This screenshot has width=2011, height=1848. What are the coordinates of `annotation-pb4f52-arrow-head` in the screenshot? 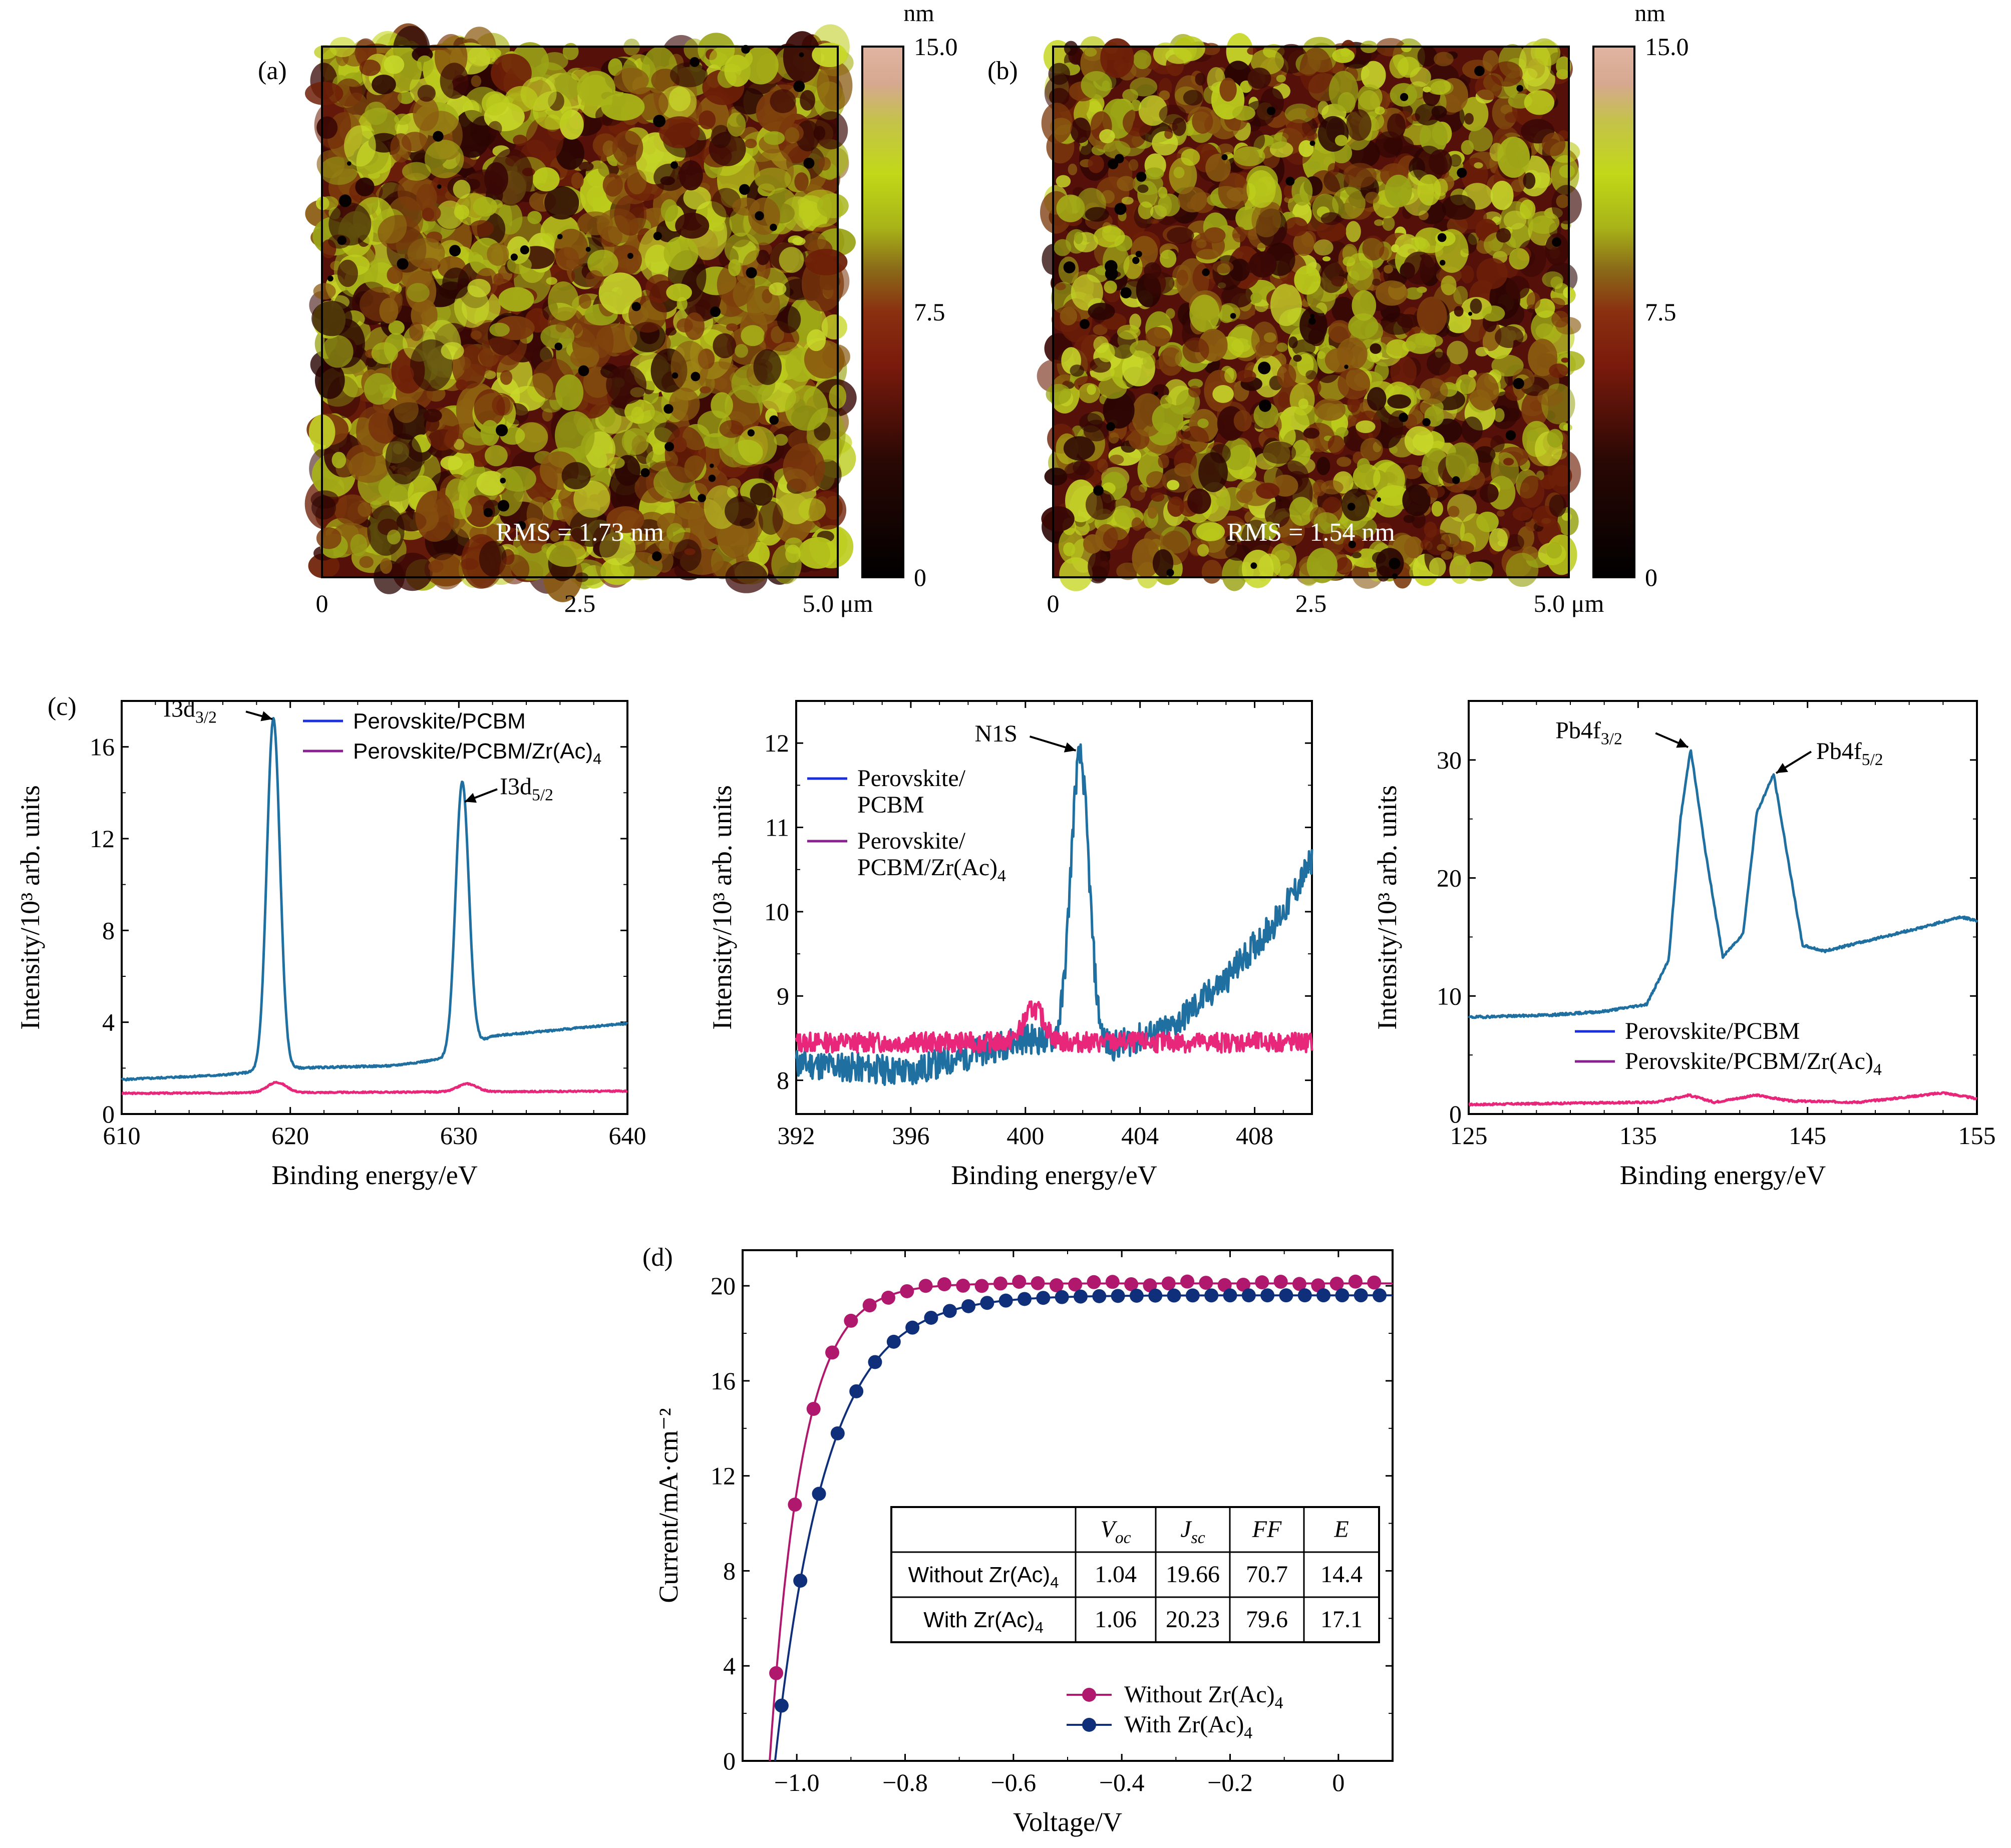 It's located at (1782, 768).